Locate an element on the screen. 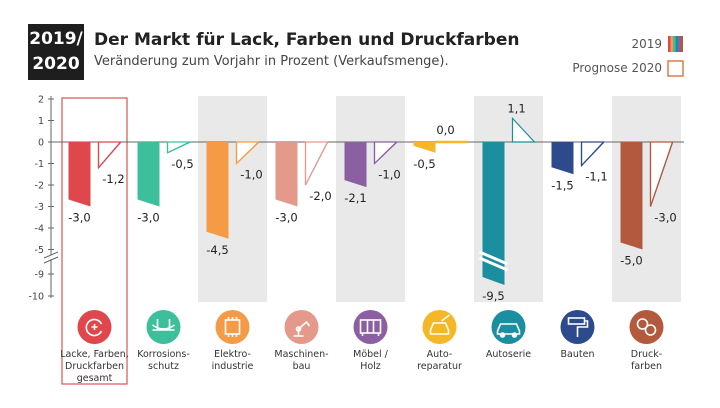 Image resolution: width=720 pixels, height=408 pixels. value-label-2019: -9,5 is located at coordinates (493, 296).